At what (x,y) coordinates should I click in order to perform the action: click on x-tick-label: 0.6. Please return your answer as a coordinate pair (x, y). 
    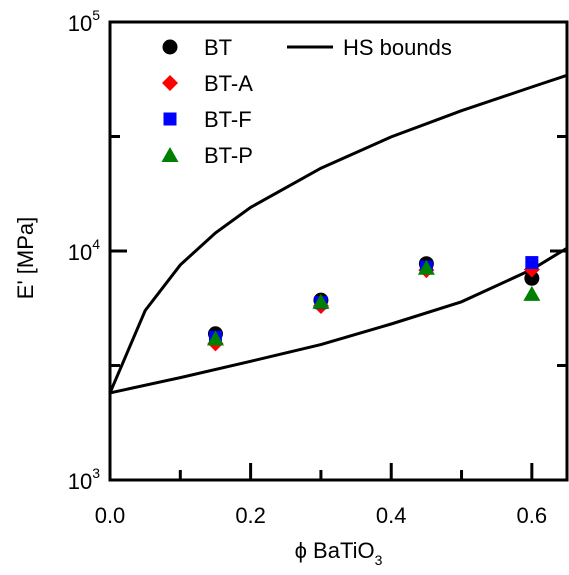
    Looking at the image, I should click on (532, 515).